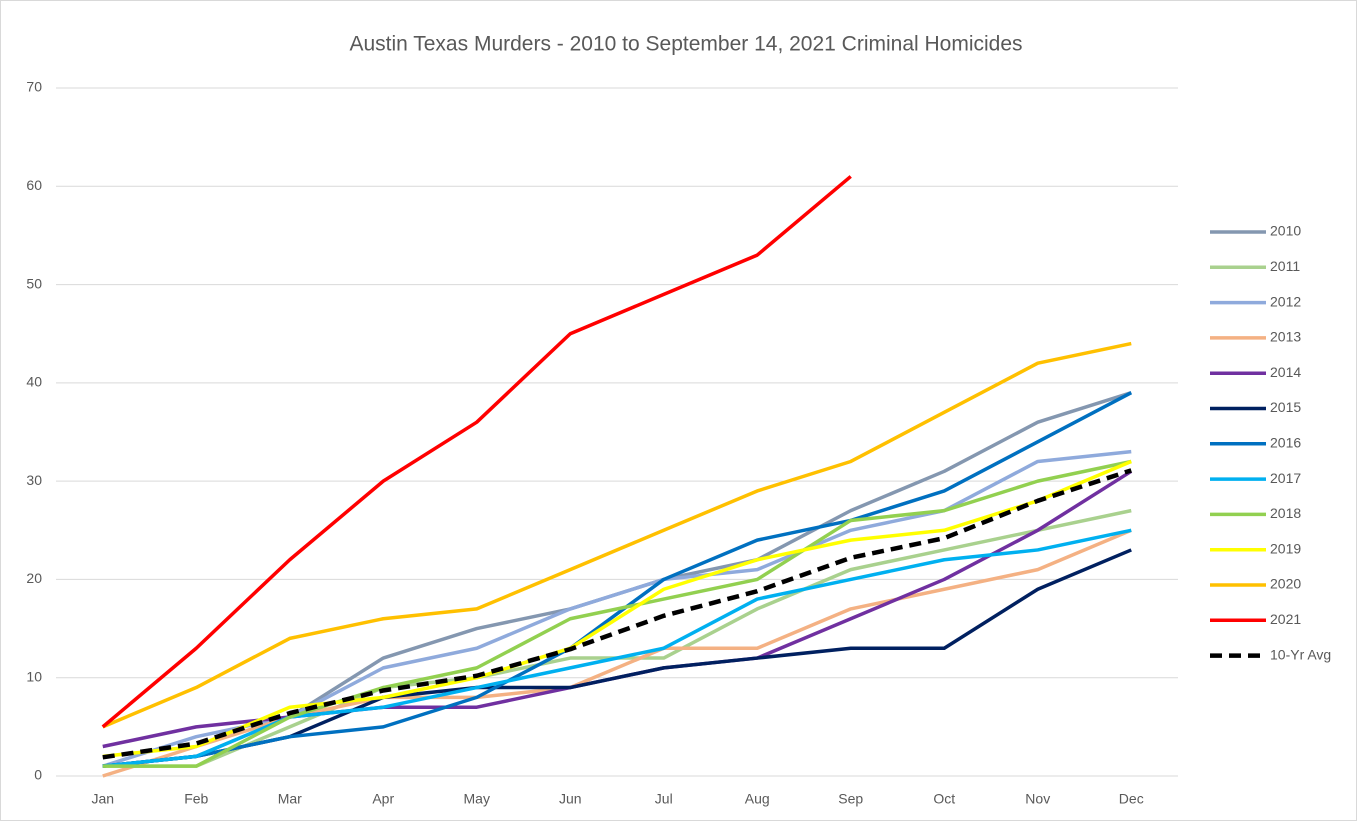 The height and width of the screenshot is (821, 1357). Describe the element at coordinates (383, 799) in the screenshot. I see `x-tick-label: Apr` at that location.